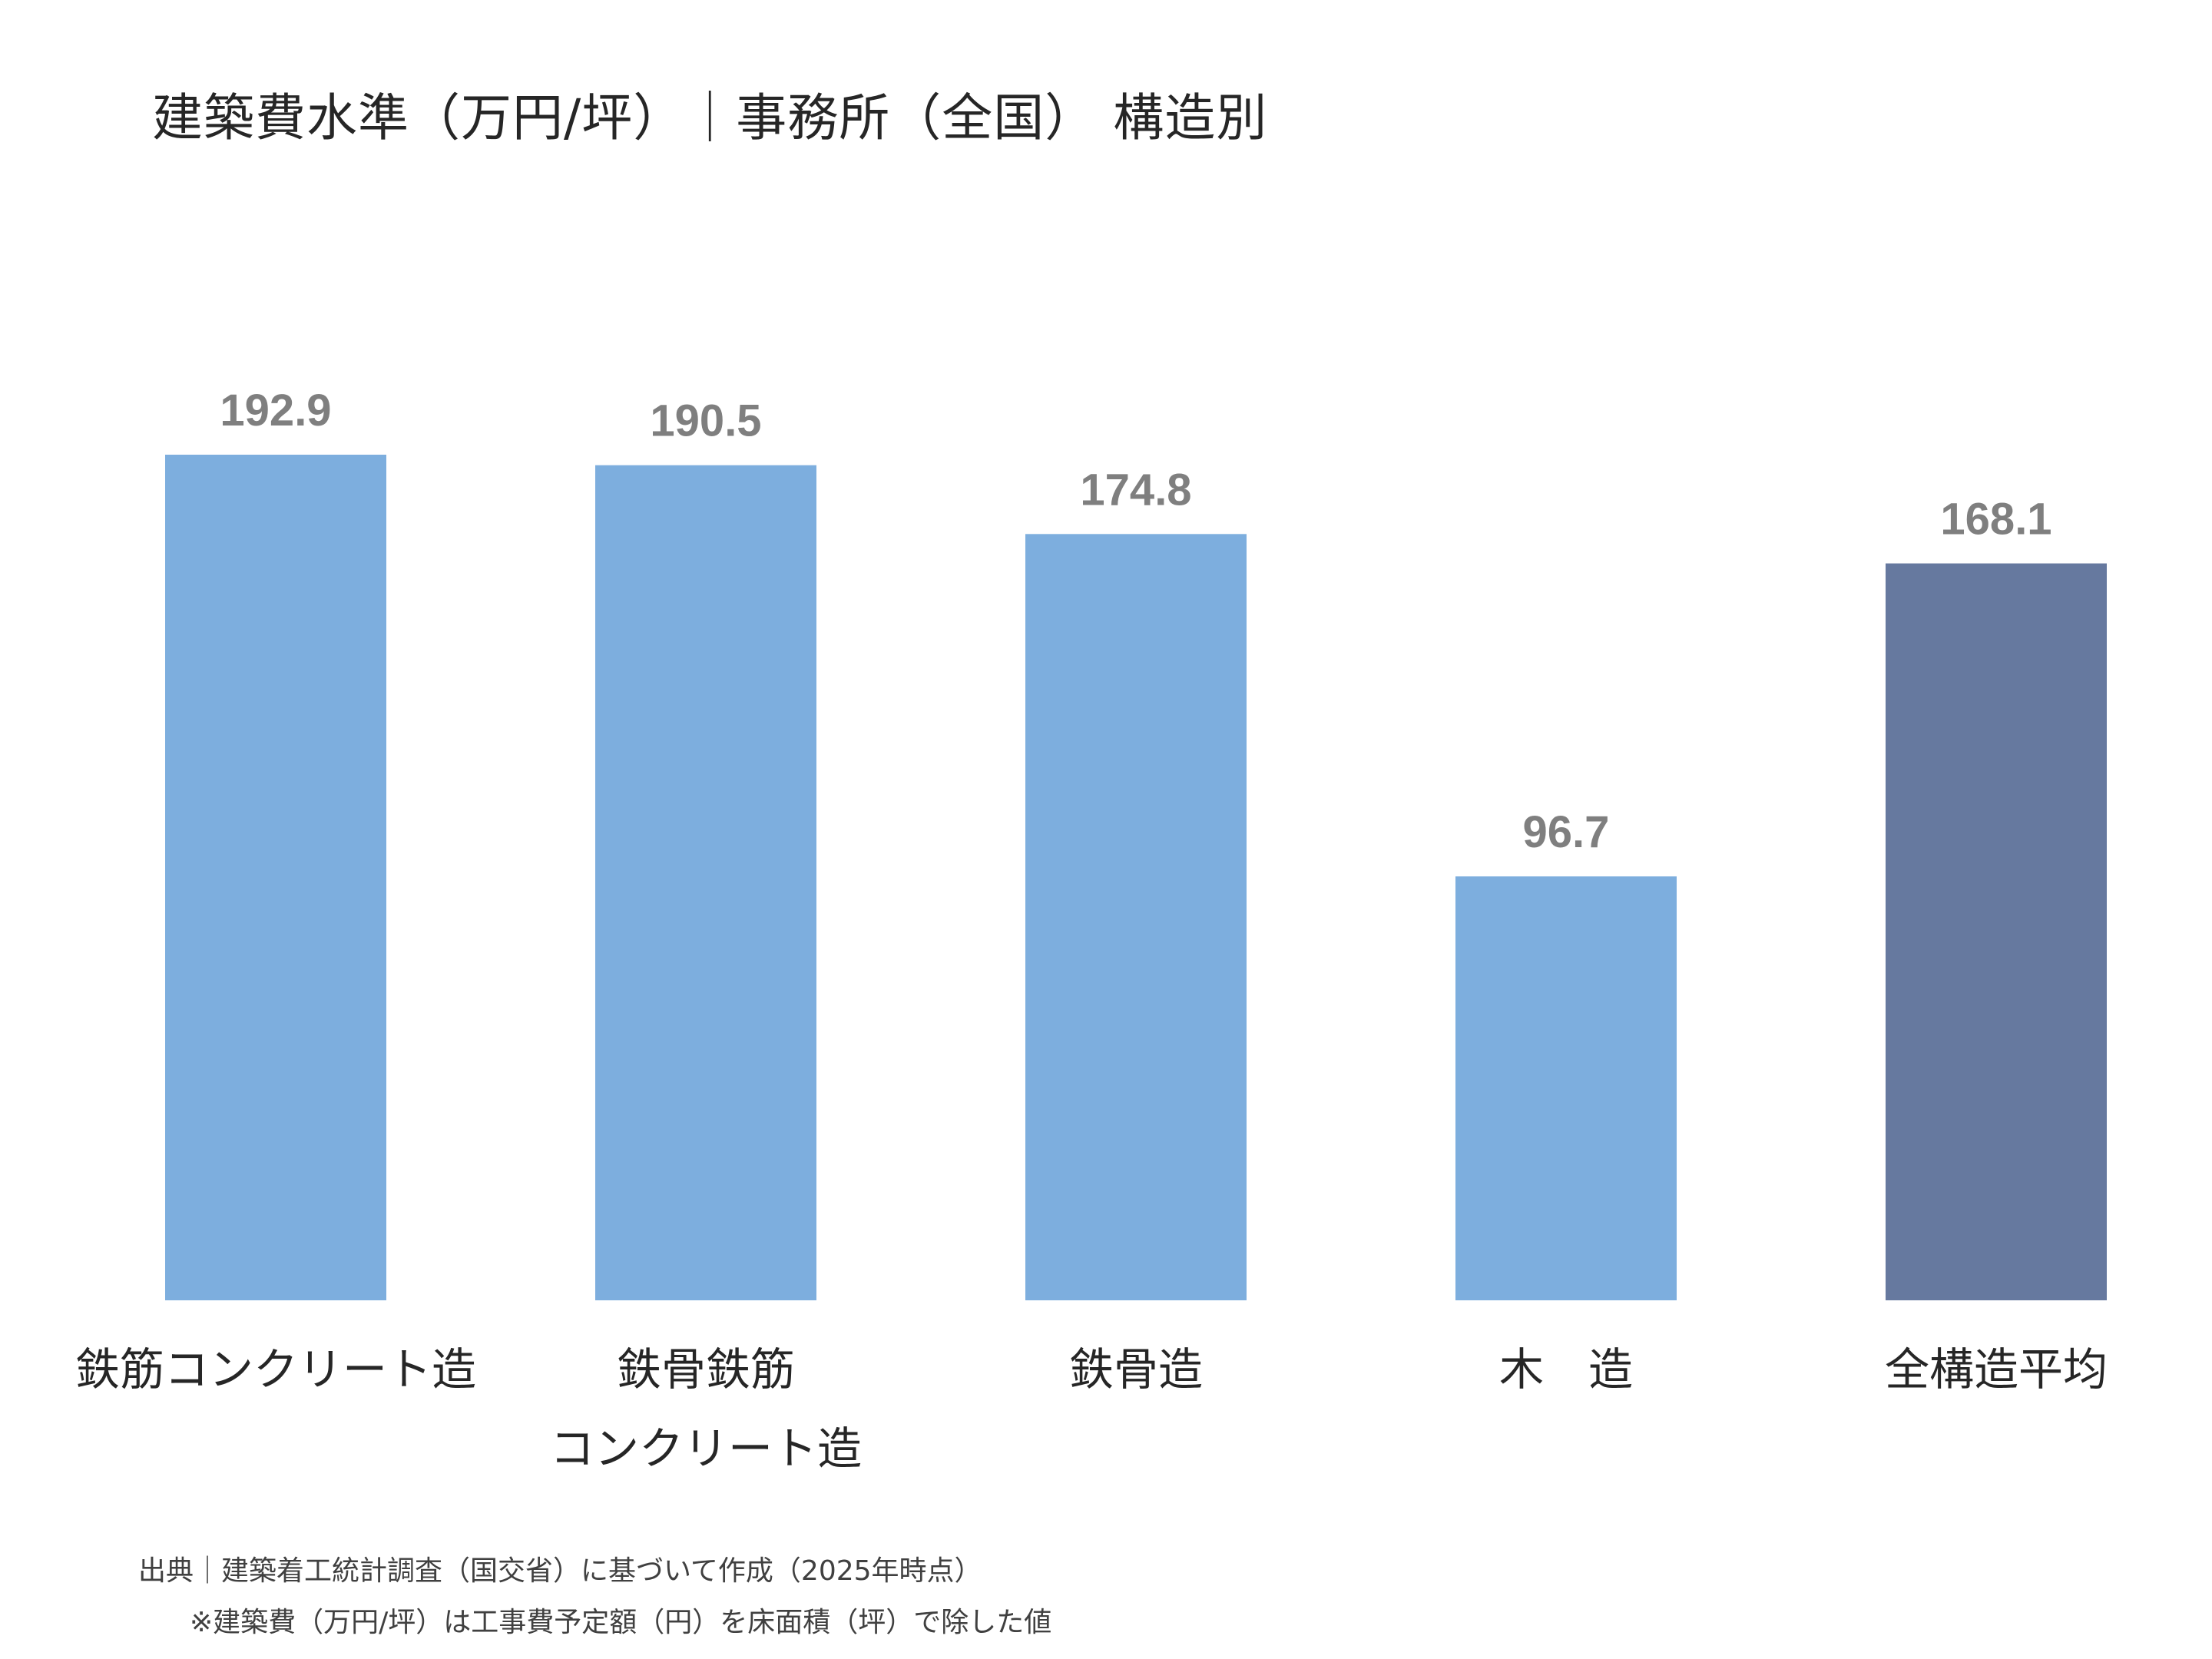 This screenshot has height=1659, width=2212. Describe the element at coordinates (621, 1623) in the screenshot. I see `calculation-note: ※建築費（万円/坪）は工事費予定額（円）を床面積（坪）で除した値` at that location.